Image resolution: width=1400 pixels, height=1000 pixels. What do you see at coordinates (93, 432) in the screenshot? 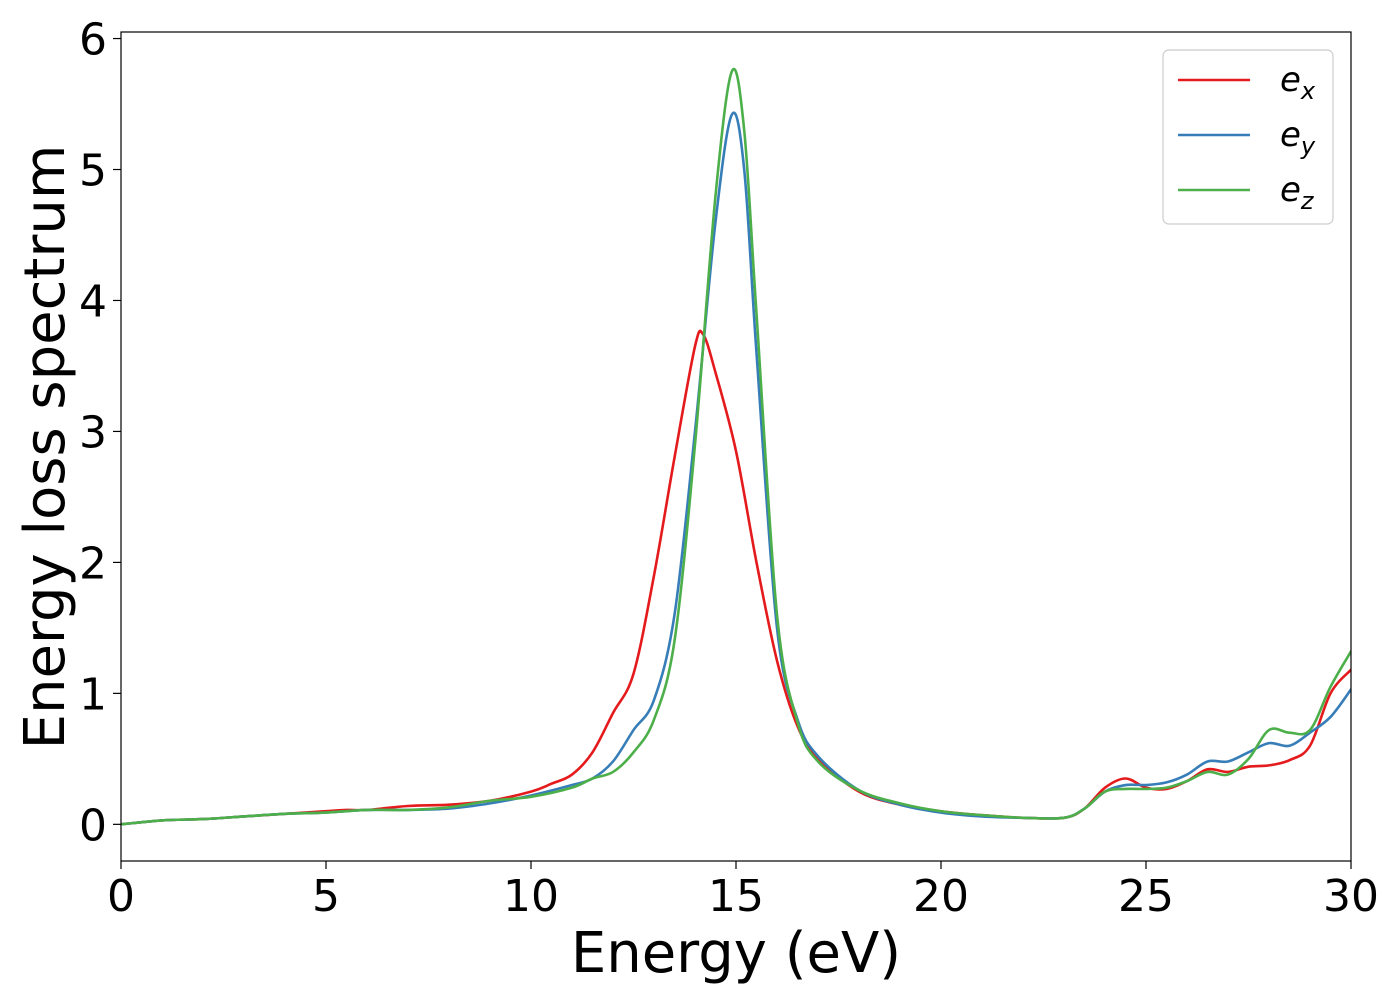
I see `y-tick-label: 3` at bounding box center [93, 432].